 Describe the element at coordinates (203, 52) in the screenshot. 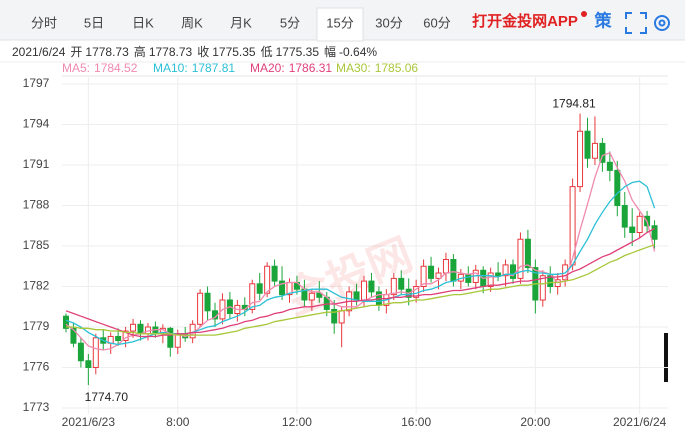

I see `info-label: 收` at that location.